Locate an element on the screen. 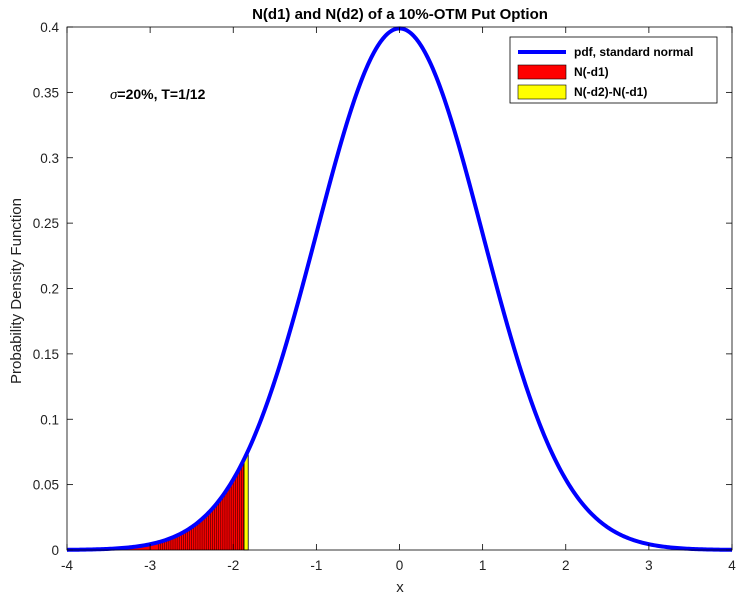  x-tick-label: 2 is located at coordinates (566, 565).